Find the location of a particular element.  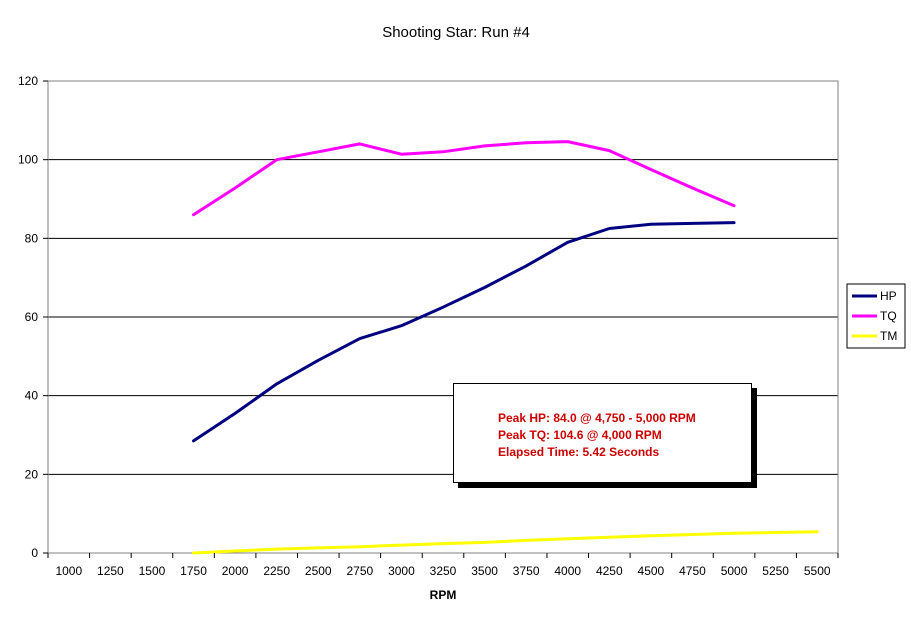

x-tick-label: 3500 is located at coordinates (484, 571).